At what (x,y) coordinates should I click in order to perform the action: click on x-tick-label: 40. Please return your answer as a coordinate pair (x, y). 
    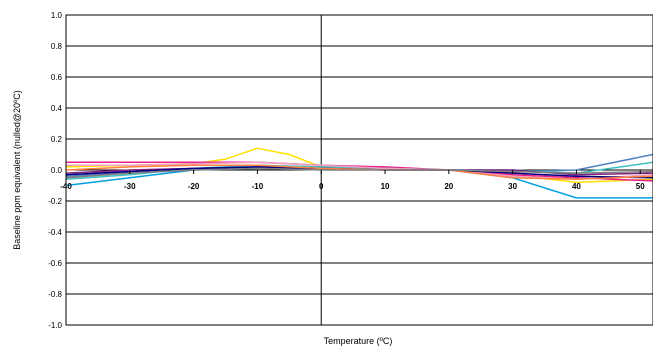
    Looking at the image, I should click on (576, 186).